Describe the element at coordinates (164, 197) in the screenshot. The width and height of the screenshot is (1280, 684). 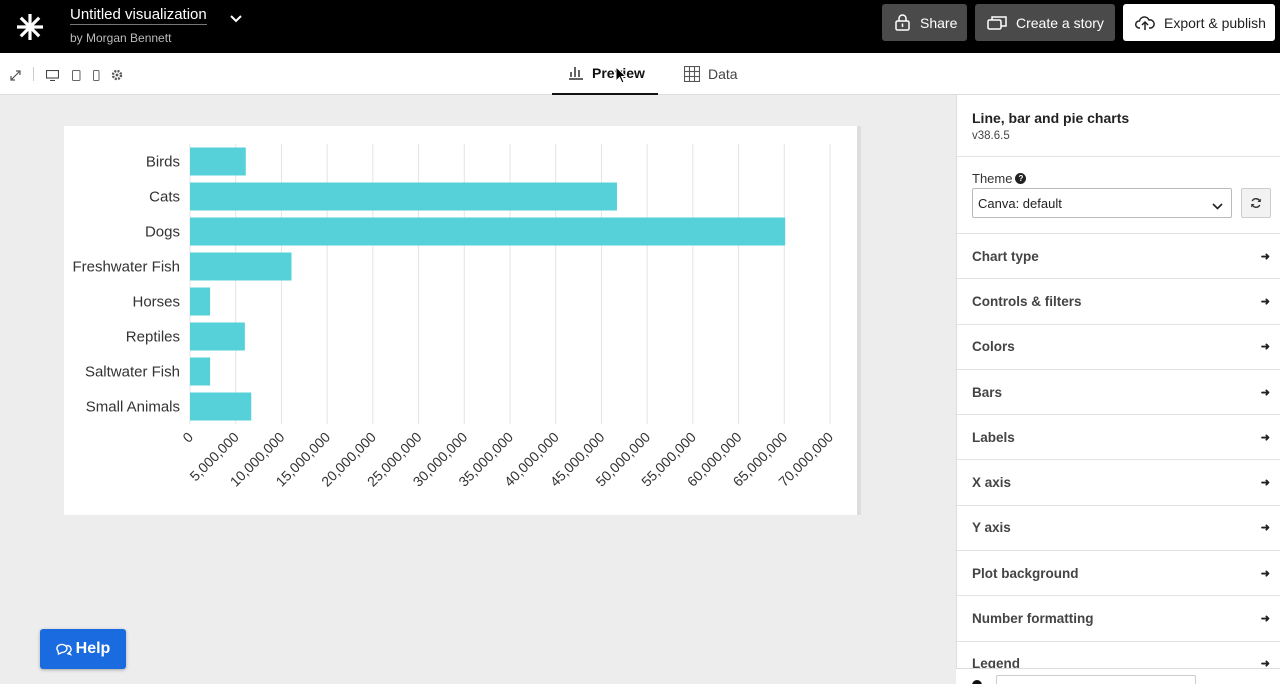
I see `category-label: Cats` at that location.